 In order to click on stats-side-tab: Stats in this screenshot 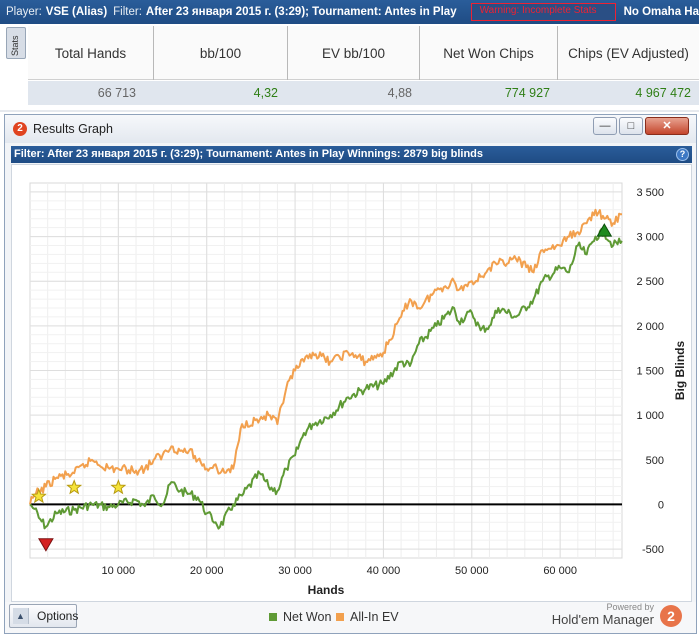, I will do `click(16, 43)`.